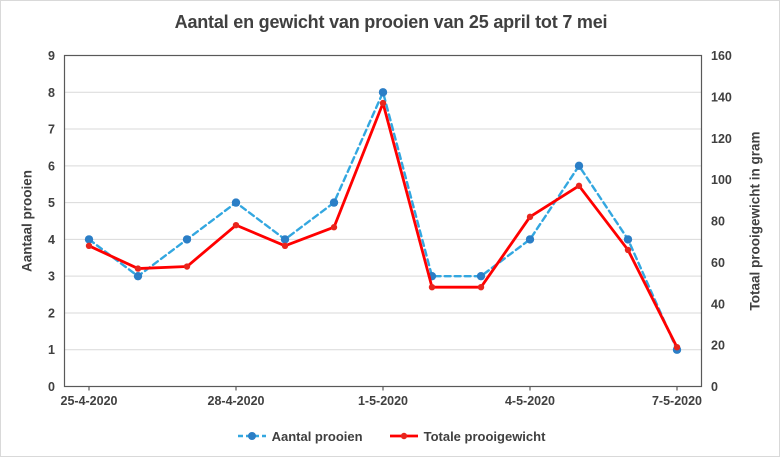 This screenshot has height=457, width=780. What do you see at coordinates (236, 401) in the screenshot?
I see `x-axis-tick-label: 28-4-2020` at bounding box center [236, 401].